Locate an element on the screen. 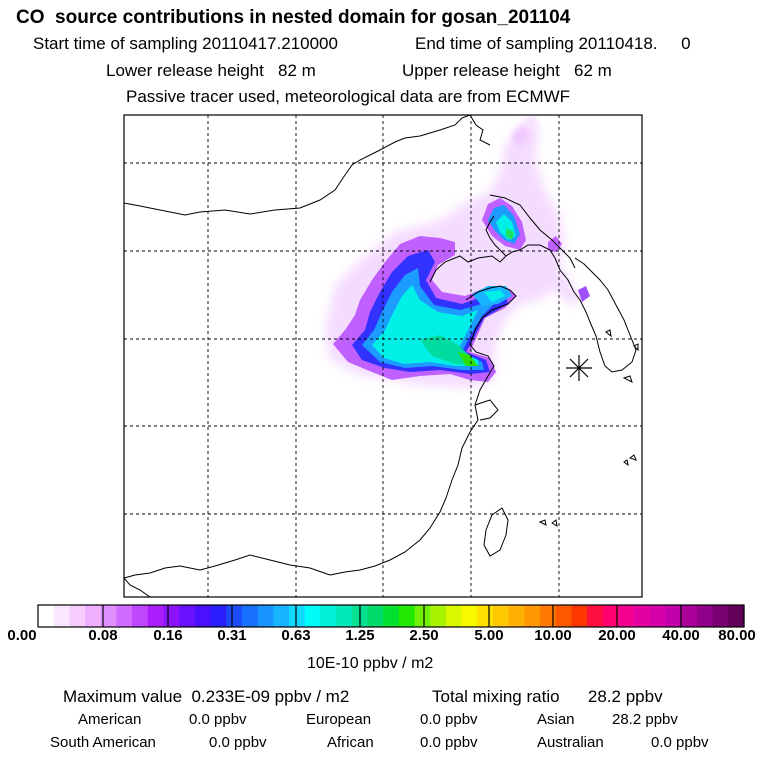 The width and height of the screenshot is (768, 768). colorbar-label: 0.16 is located at coordinates (168, 635).